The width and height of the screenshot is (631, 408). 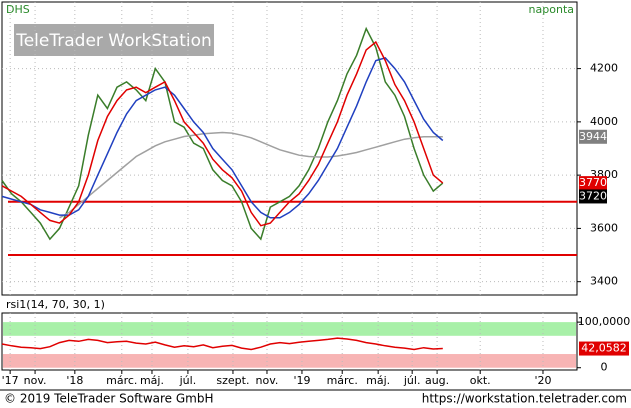 What do you see at coordinates (232, 380) in the screenshot?
I see `x-tick-label: szept.` at bounding box center [232, 380].